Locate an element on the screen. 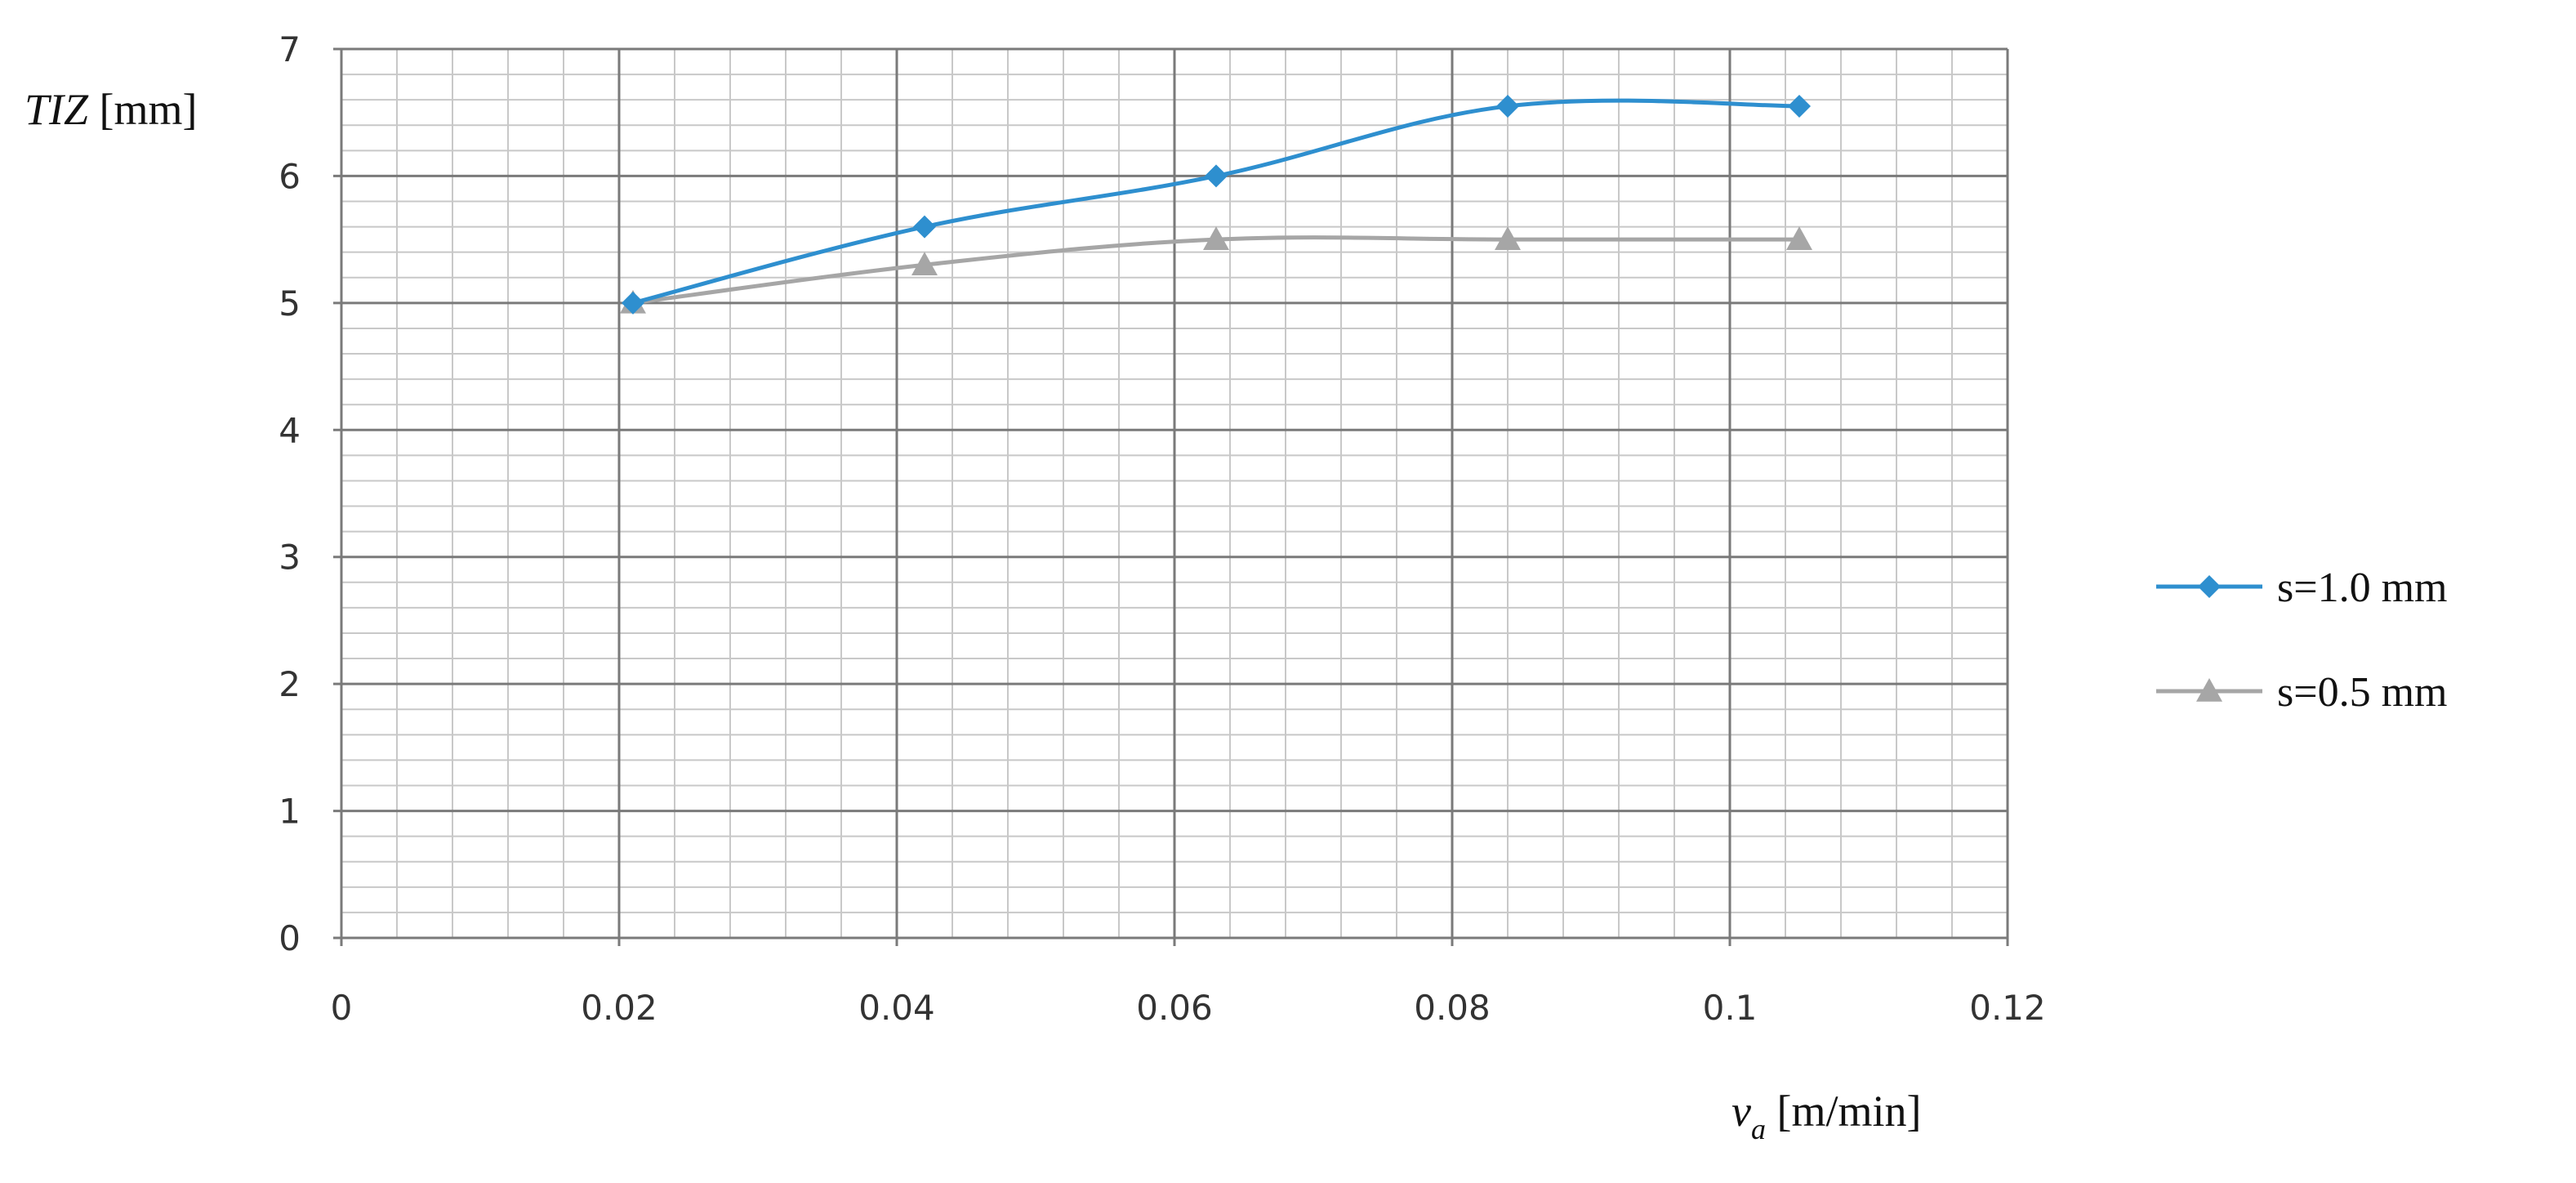 This screenshot has height=1183, width=2576. y-axis-label: TIZ [mm] is located at coordinates (111, 109).